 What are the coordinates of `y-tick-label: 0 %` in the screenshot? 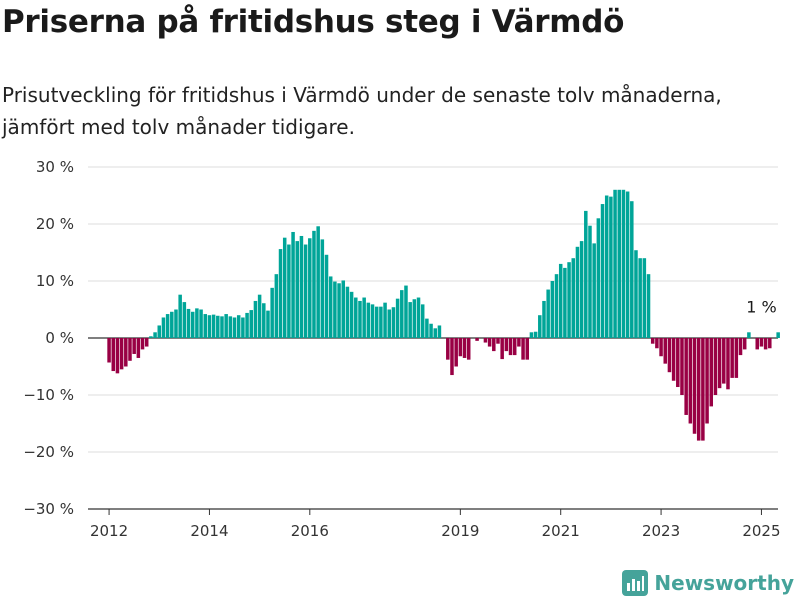 It's located at (59, 338).